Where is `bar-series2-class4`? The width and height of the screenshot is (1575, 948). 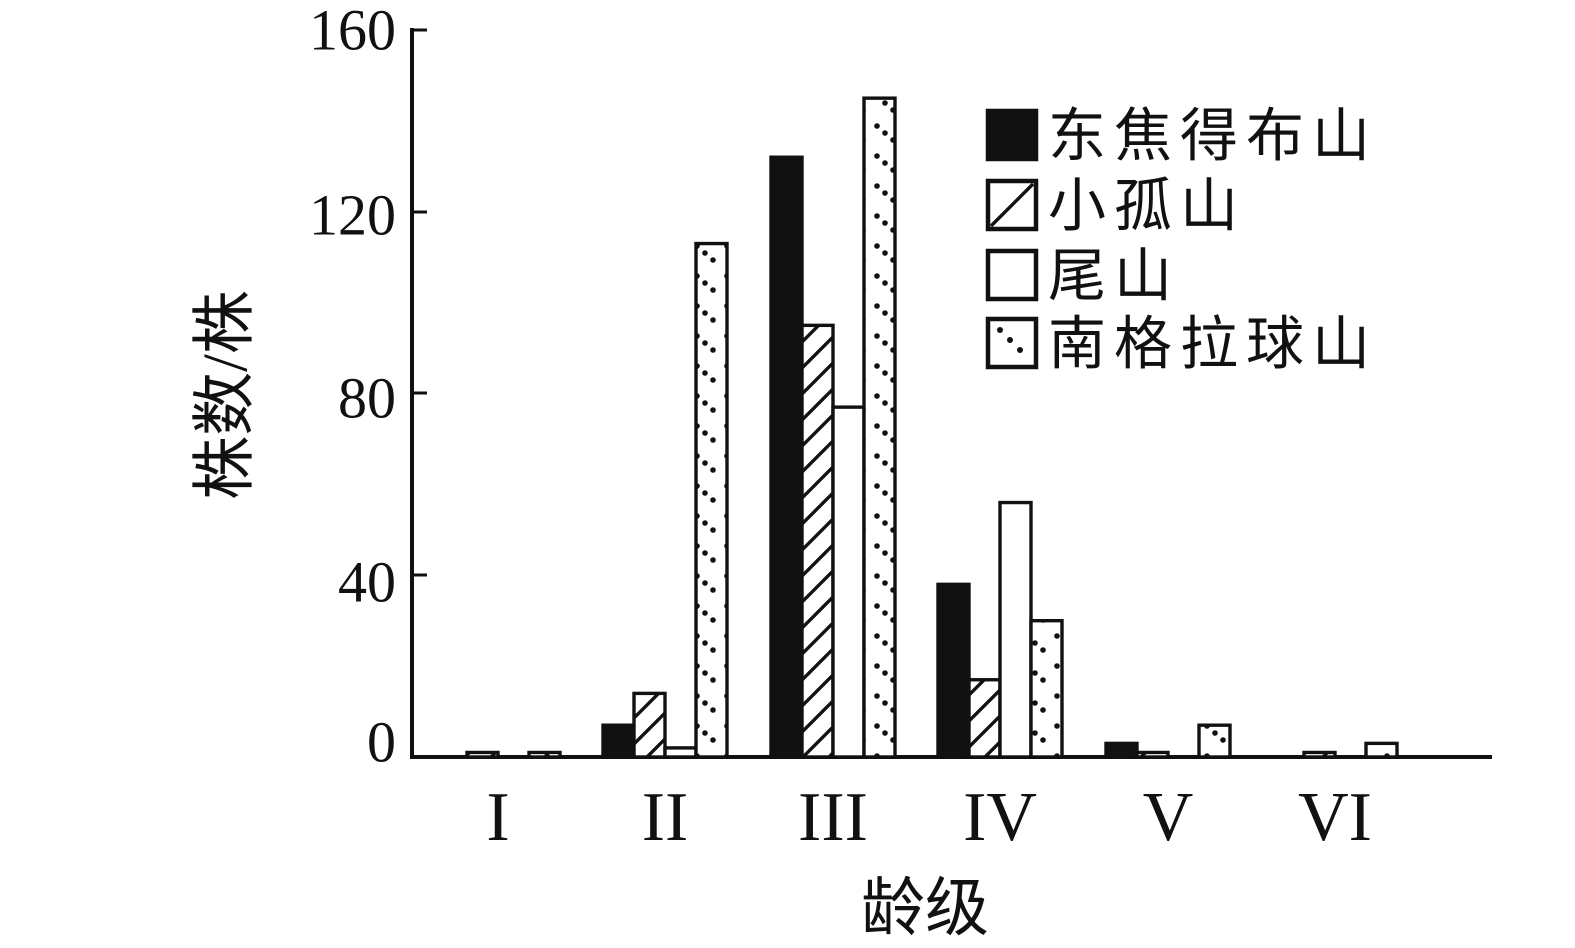
bar-series2-class4 is located at coordinates (984, 718).